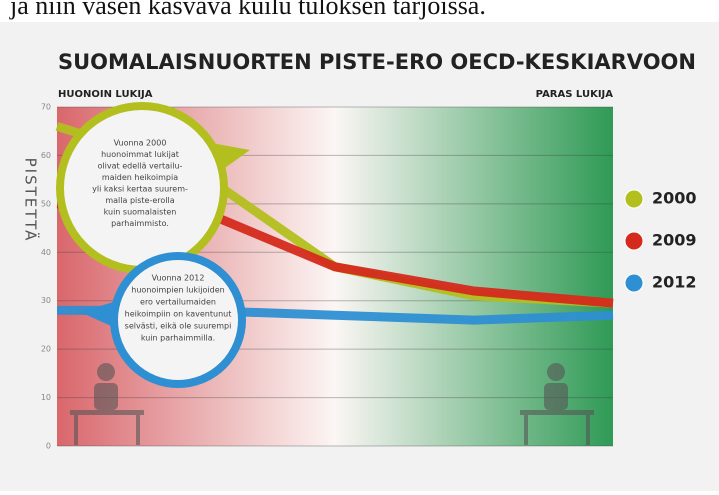  I want to click on y-tick-label: 30, so click(46, 300).